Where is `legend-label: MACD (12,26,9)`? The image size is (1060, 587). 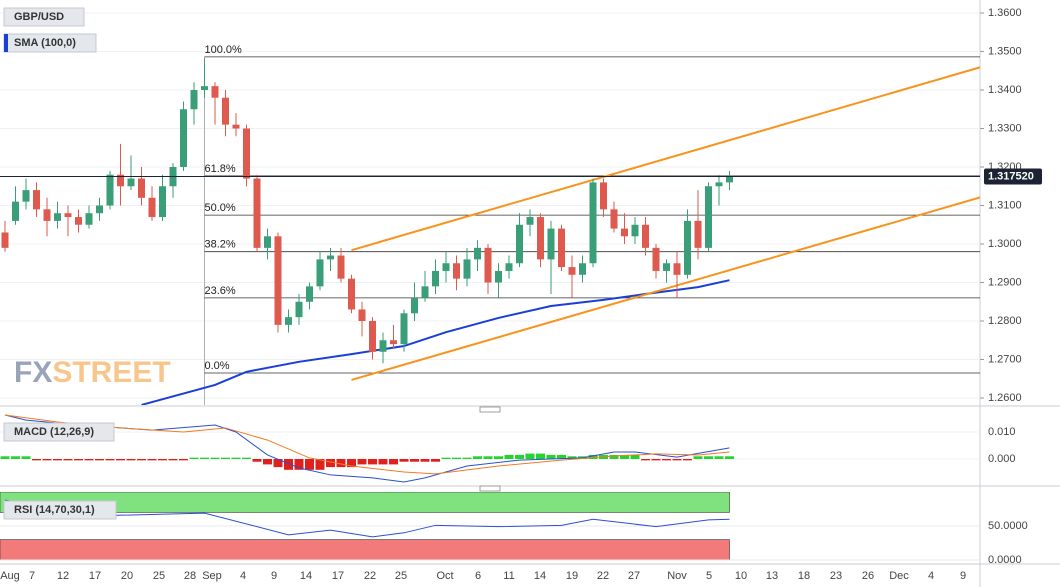 legend-label: MACD (12,26,9) is located at coordinates (54, 432).